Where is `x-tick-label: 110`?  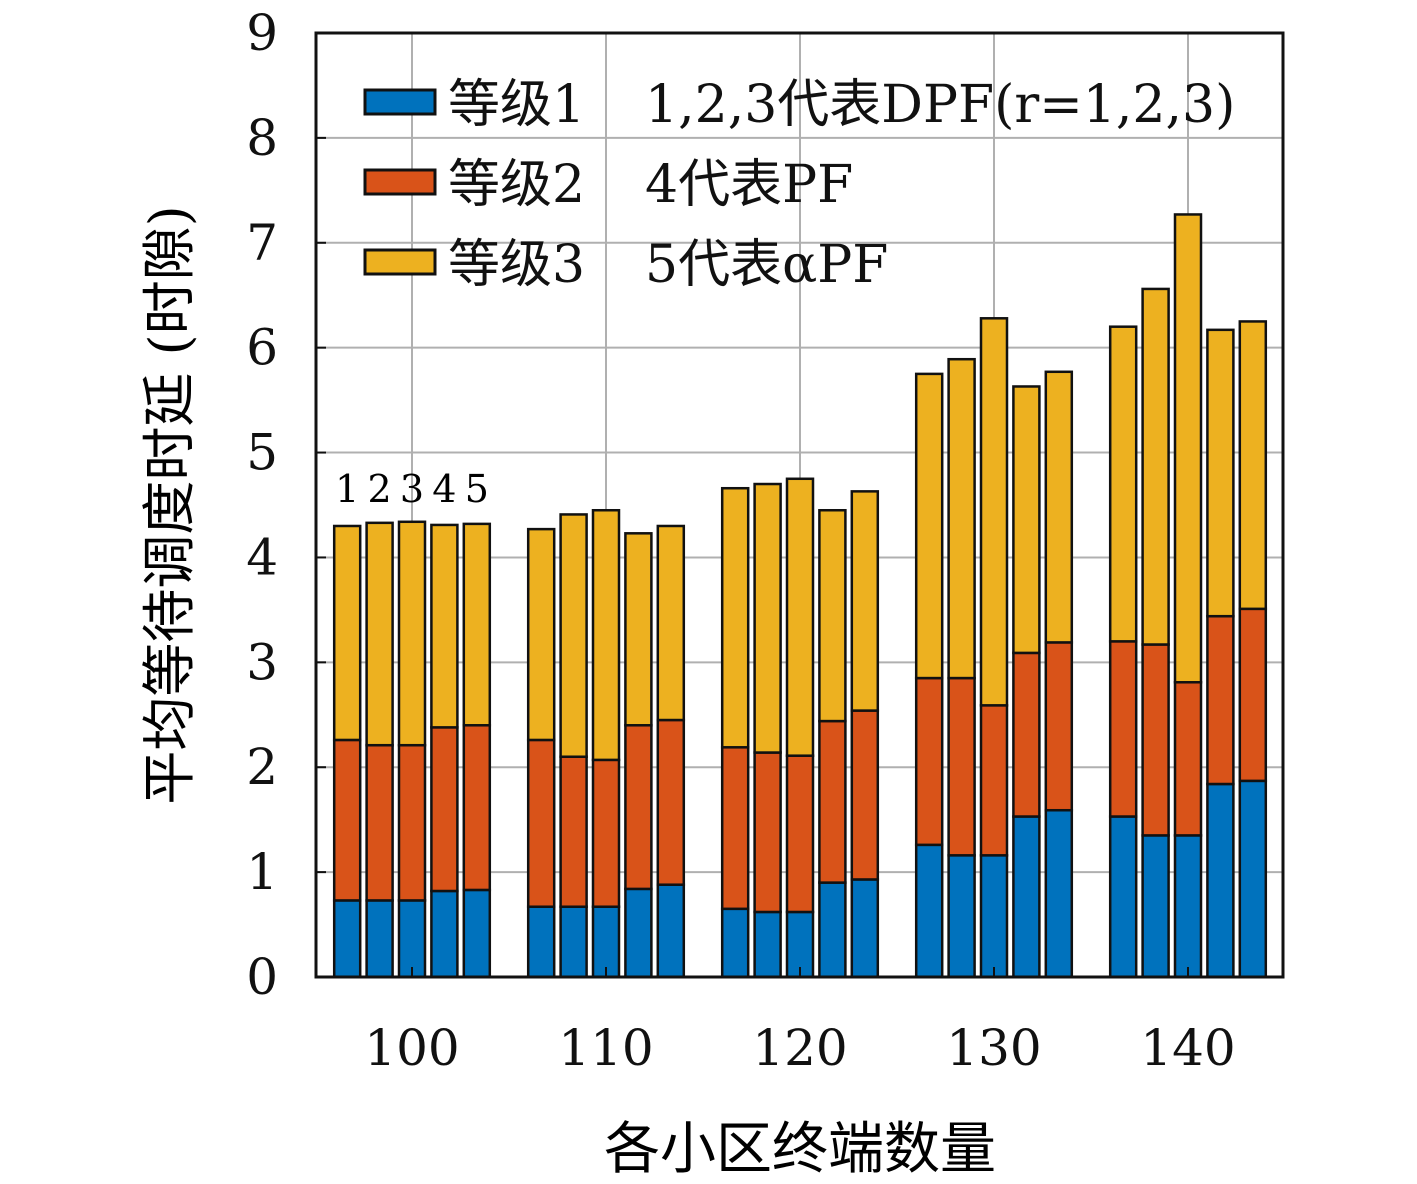
x-tick-label: 110 is located at coordinates (605, 1048).